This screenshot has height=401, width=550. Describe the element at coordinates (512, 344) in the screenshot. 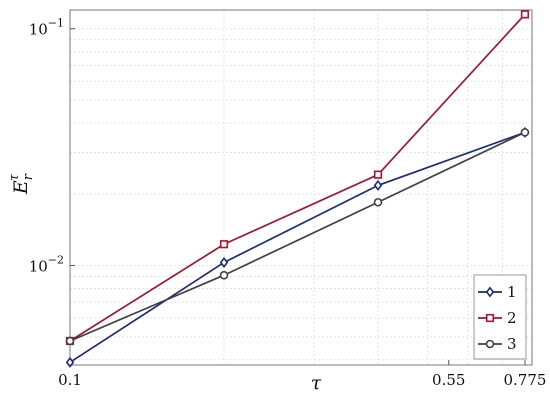

I see `legend-label-3: 3` at that location.